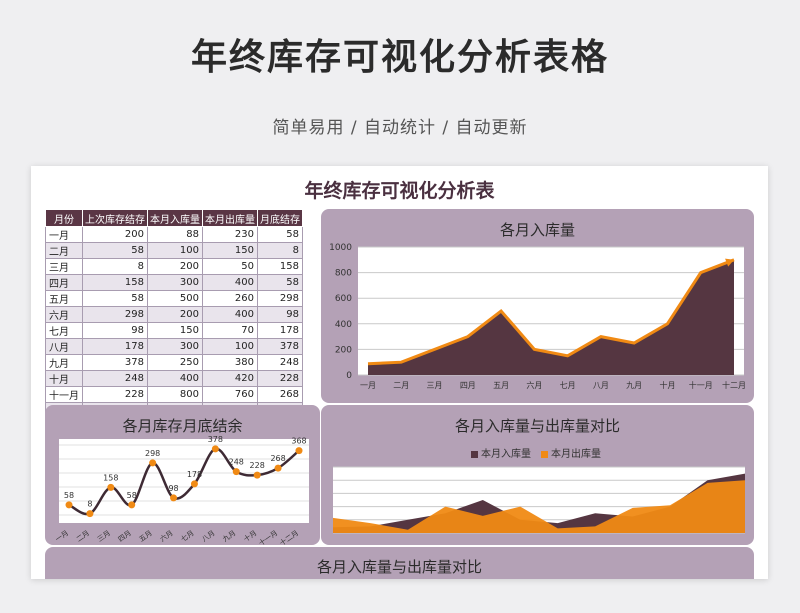  Describe the element at coordinates (230, 378) in the screenshot. I see `table-cell: 420` at that location.